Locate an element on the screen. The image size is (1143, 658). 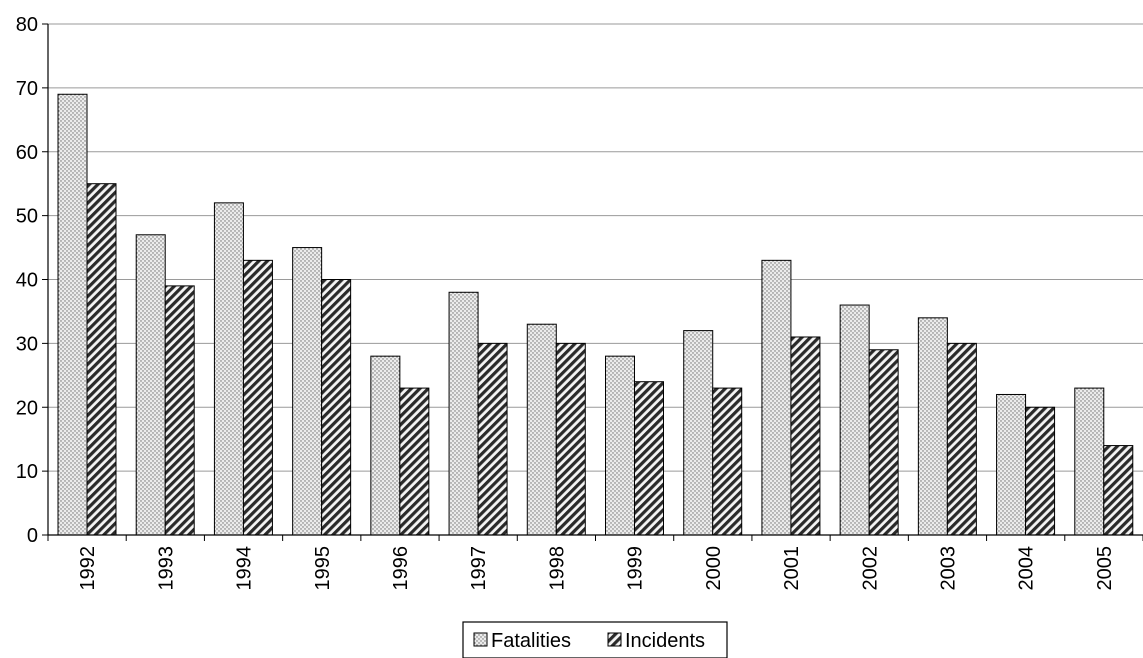
x-tick-label: 2003 is located at coordinates (948, 568).